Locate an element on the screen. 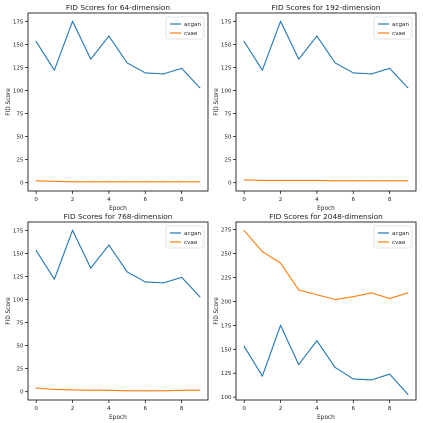  y-tick-label: 225 is located at coordinates (226, 279).